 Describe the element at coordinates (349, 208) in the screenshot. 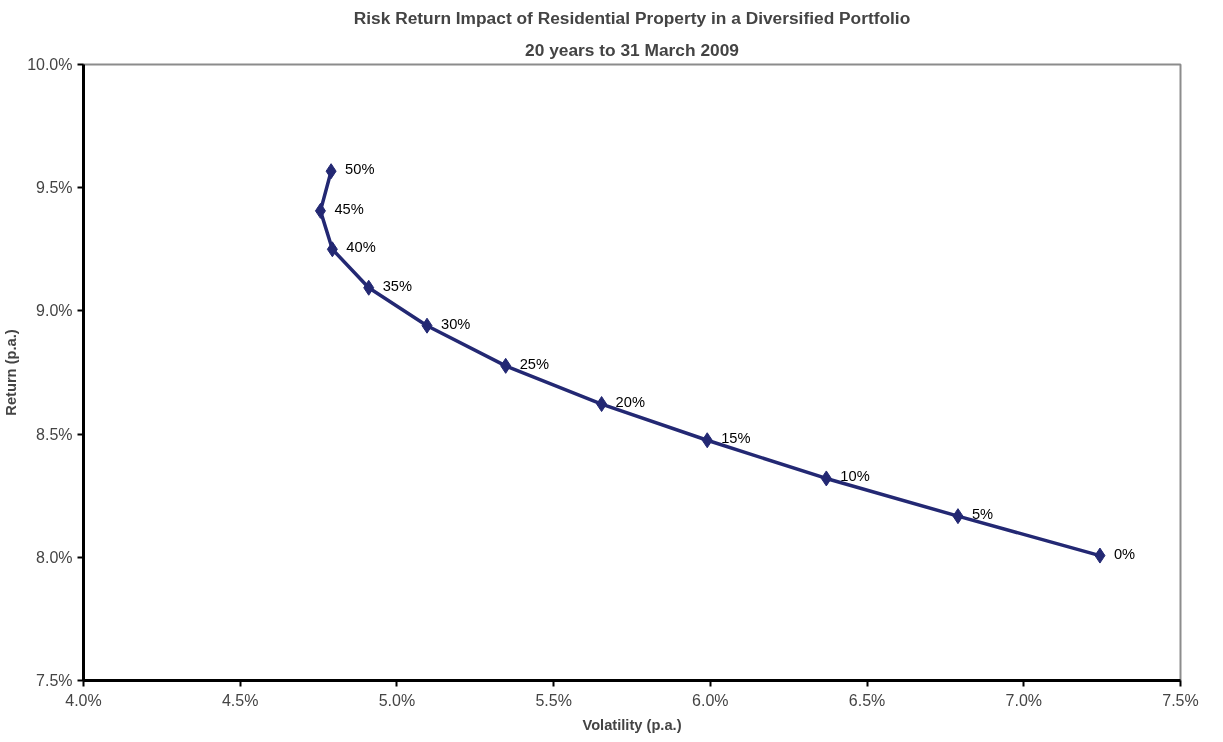

I see `annotation: 45%` at that location.